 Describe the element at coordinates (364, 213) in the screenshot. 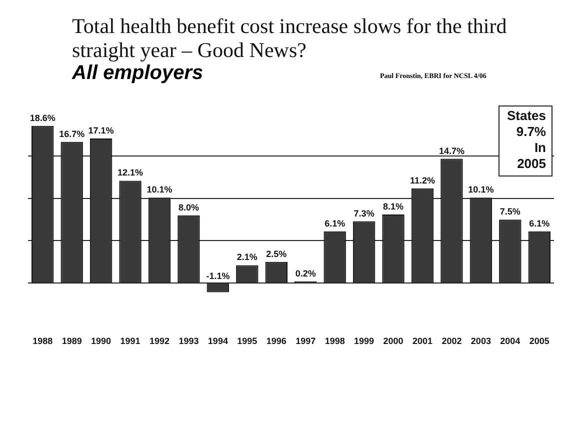

I see `data-label: 7.3%` at that location.